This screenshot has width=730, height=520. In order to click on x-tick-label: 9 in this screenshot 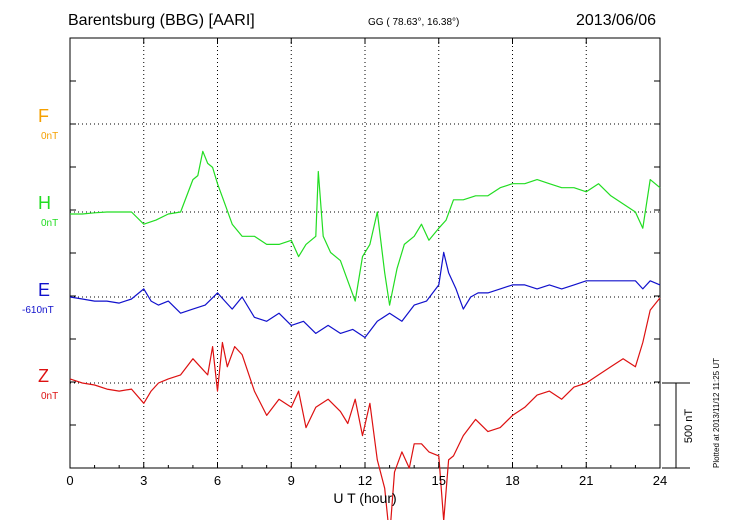, I will do `click(291, 480)`.